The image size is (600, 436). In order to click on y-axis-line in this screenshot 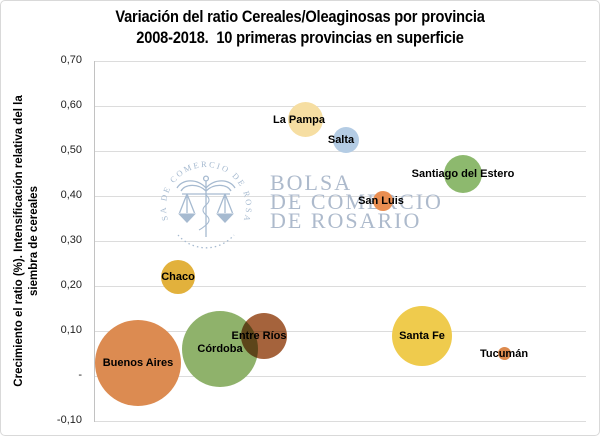, I will do `click(94, 241)`.